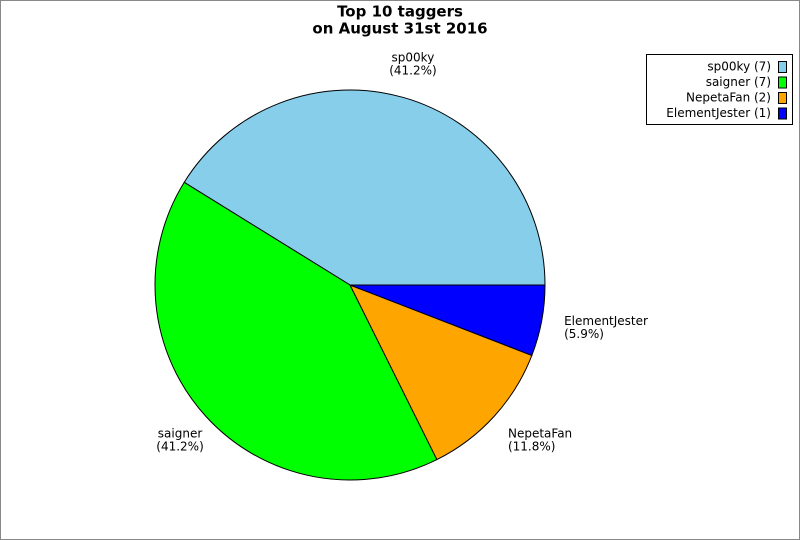 This screenshot has height=540, width=800. Describe the element at coordinates (606, 321) in the screenshot. I see `slice-label: ElementJester` at that location.